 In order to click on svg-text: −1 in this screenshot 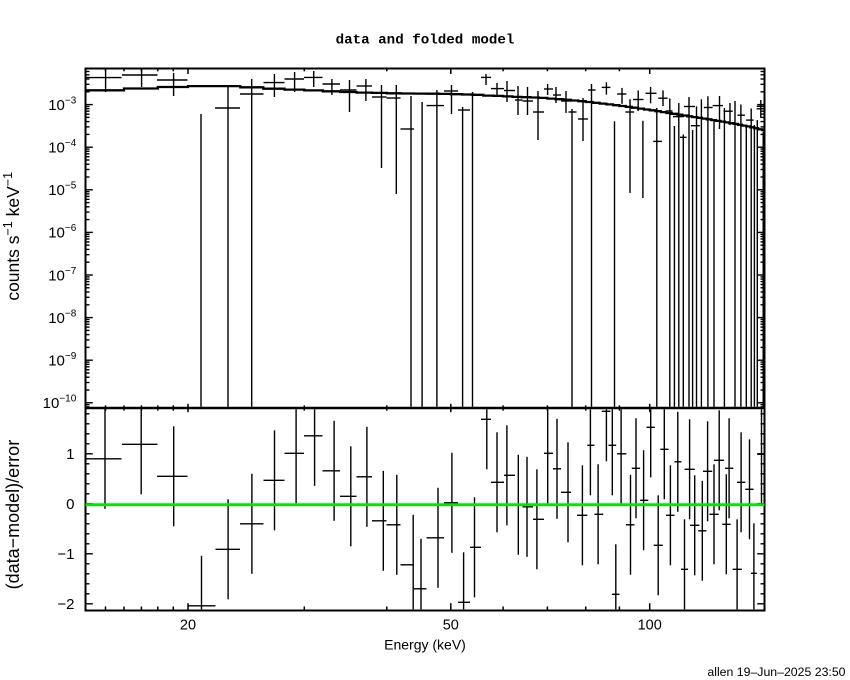, I will do `click(65, 554)`.